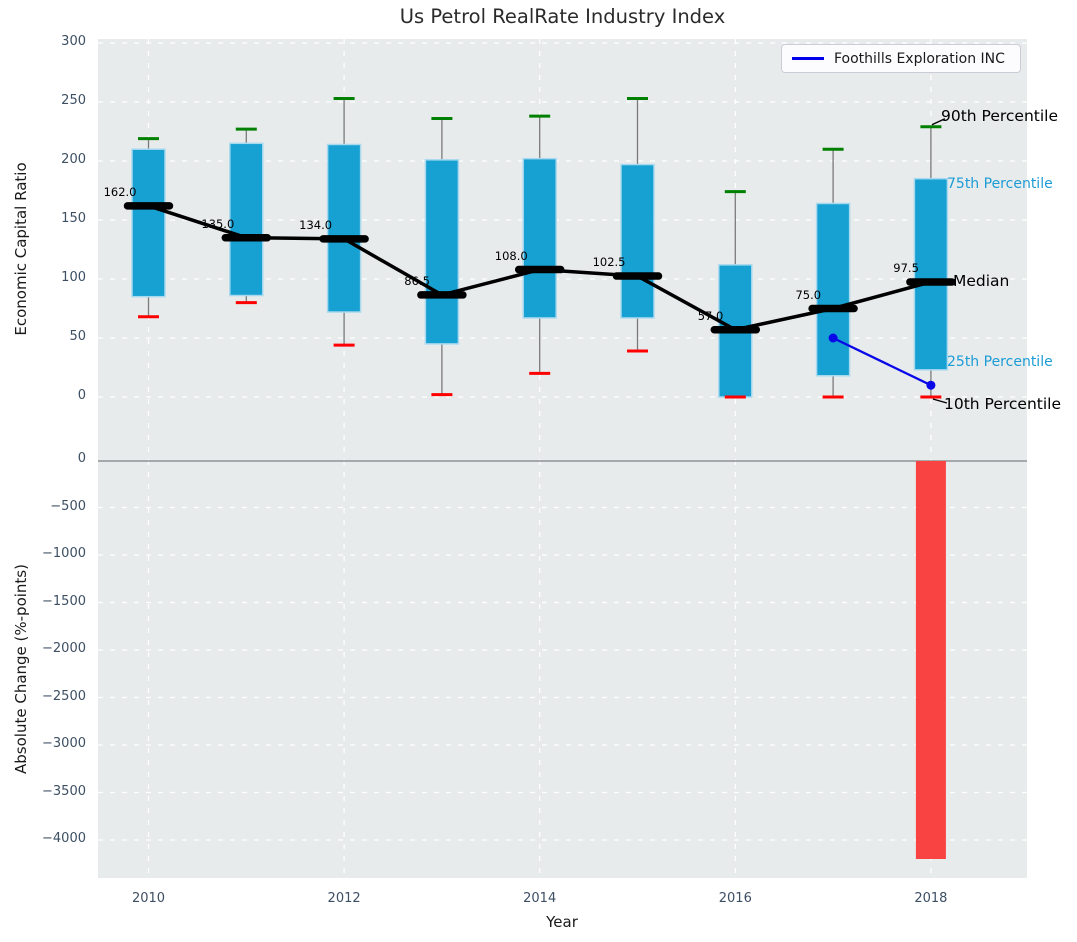  I want to click on box-2012, so click(344, 228).